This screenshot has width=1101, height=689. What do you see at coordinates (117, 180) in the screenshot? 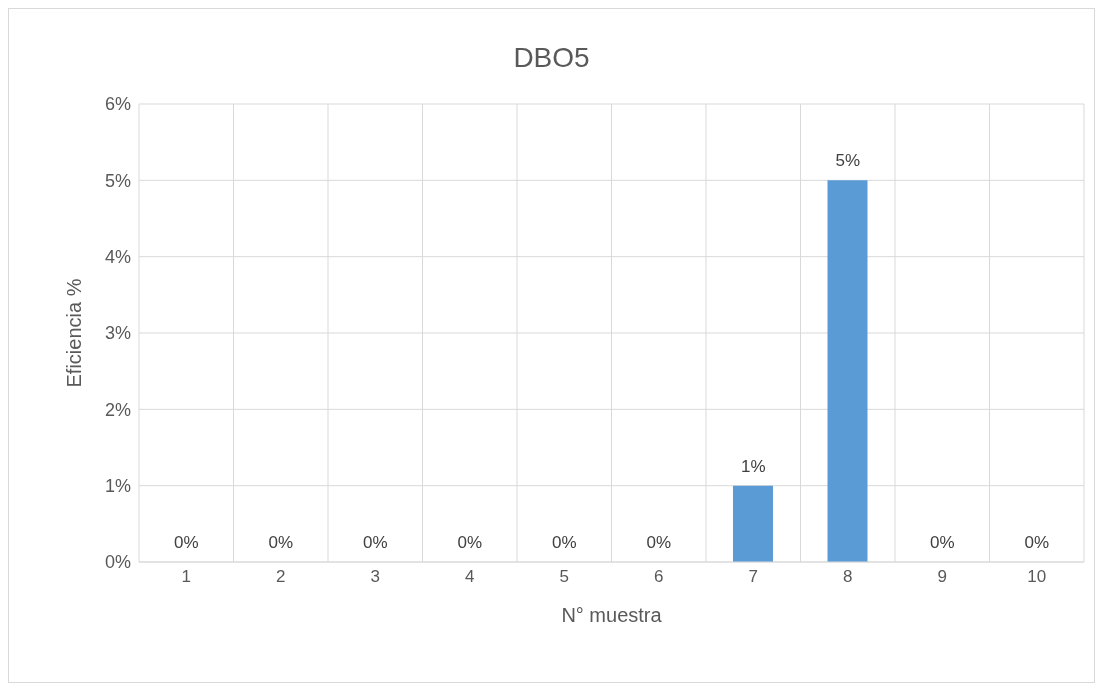
I see `y-tick-label: 5%` at bounding box center [117, 180].